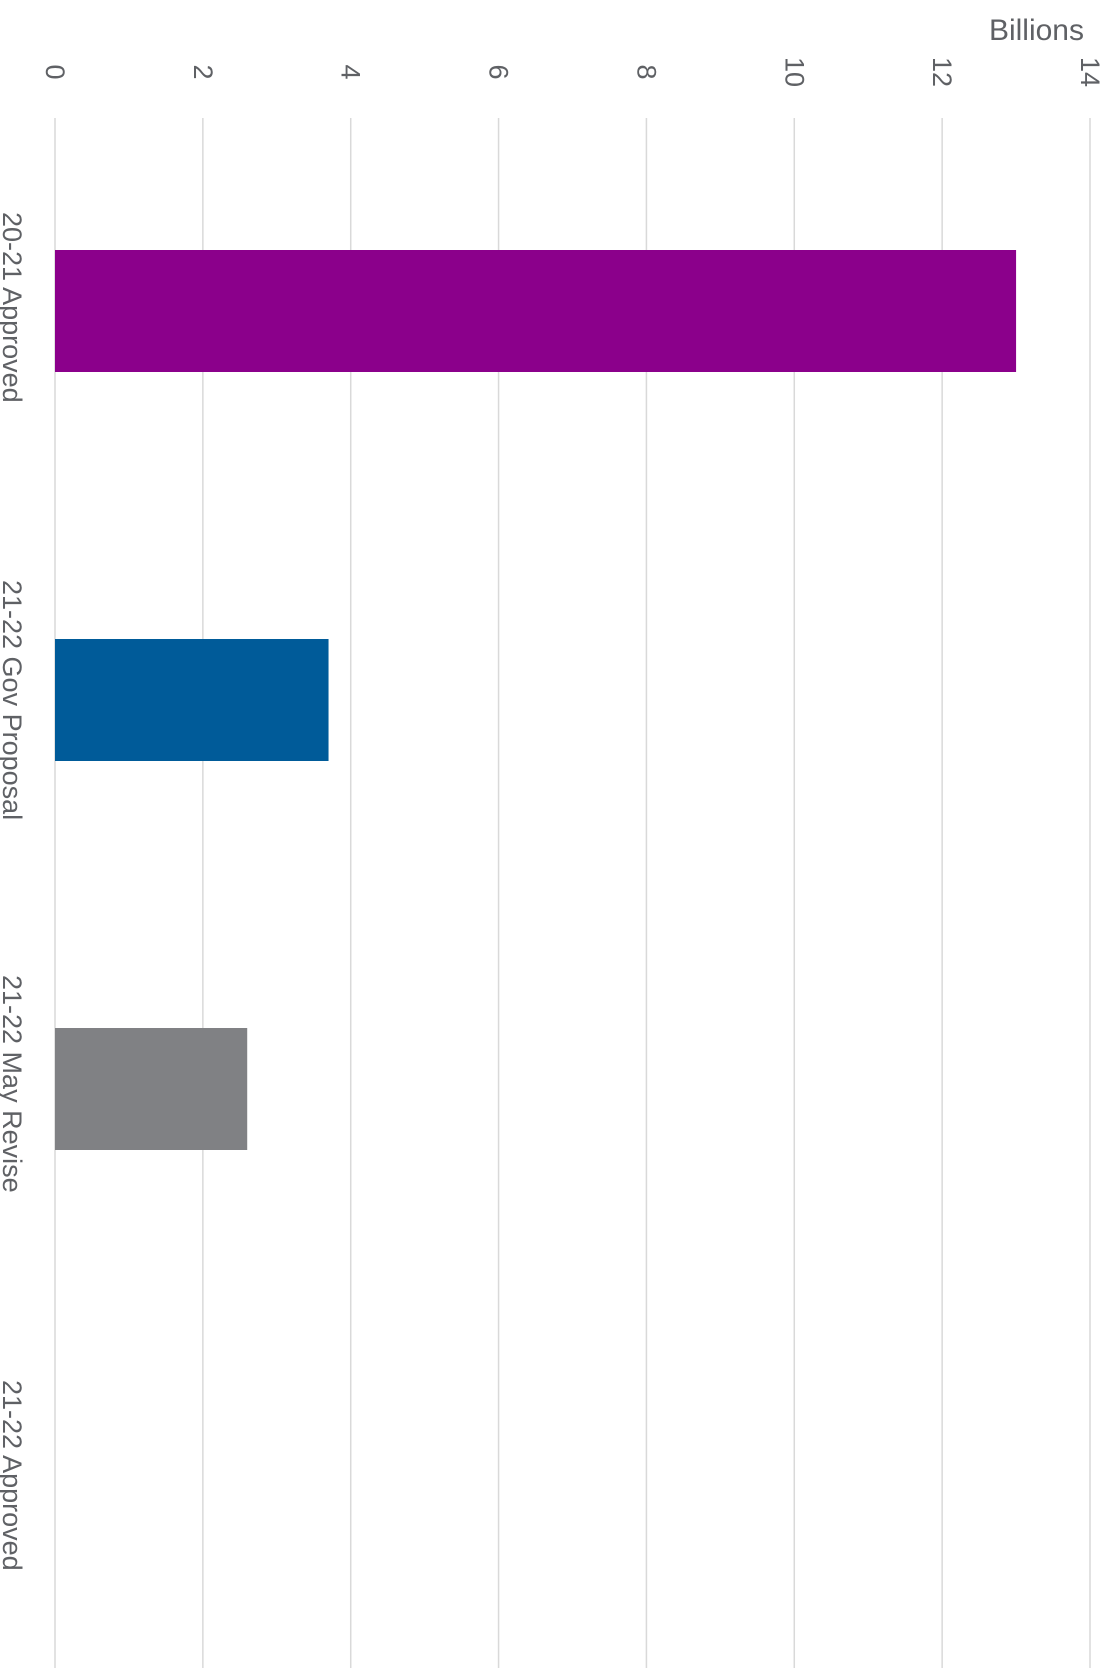 This screenshot has height=1673, width=1112. Describe the element at coordinates (13, 1084) in the screenshot. I see `category-label: 21-22 May Revise` at that location.